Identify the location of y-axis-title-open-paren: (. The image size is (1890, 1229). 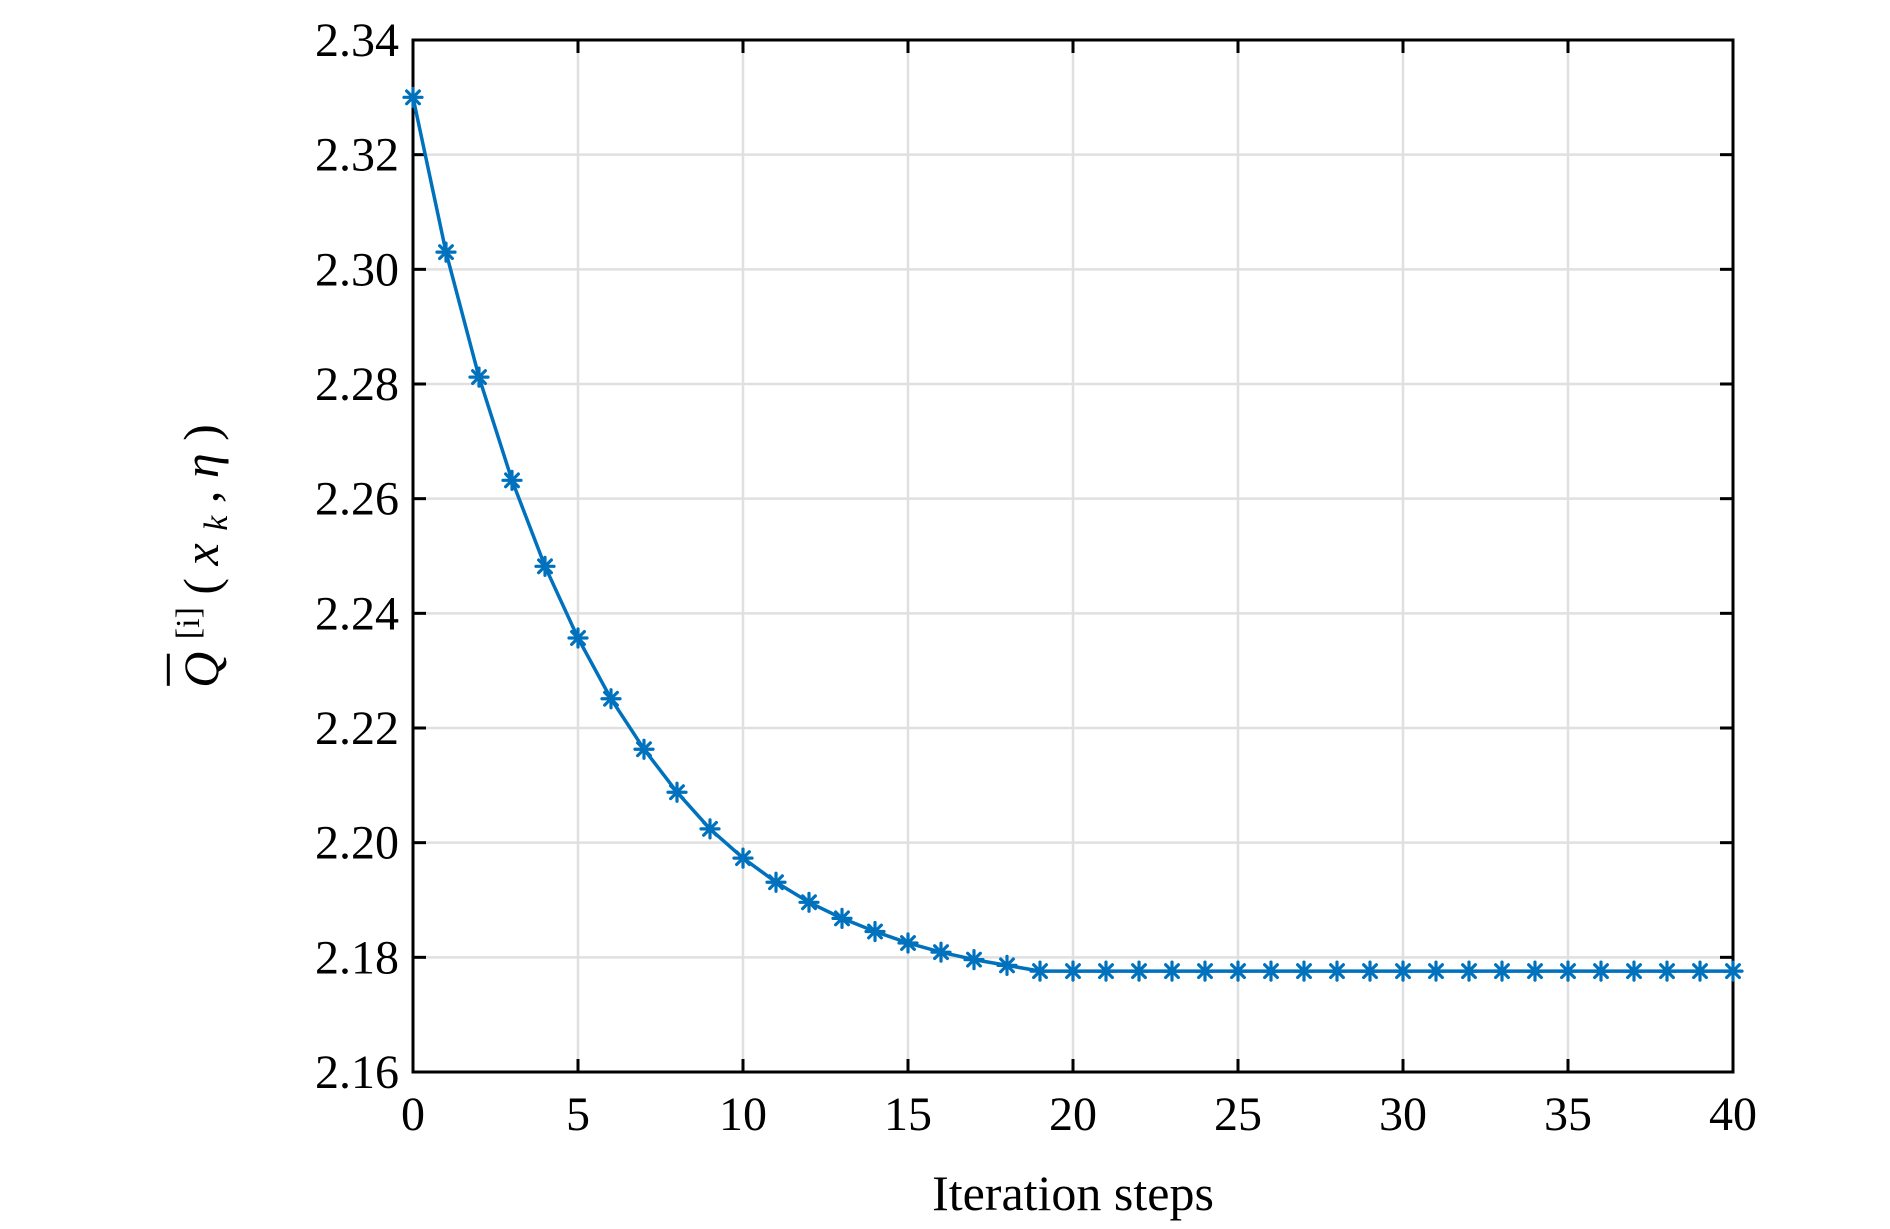
(201, 586).